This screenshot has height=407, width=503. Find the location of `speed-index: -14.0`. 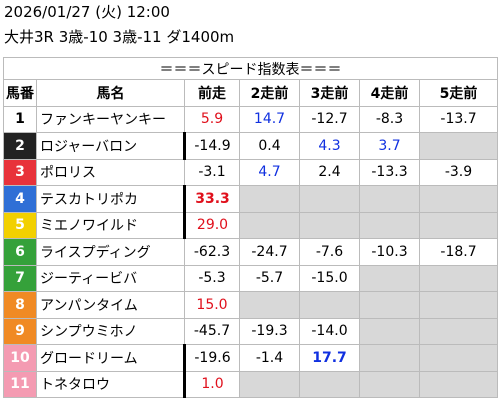

speed-index: -14.0 is located at coordinates (329, 331).